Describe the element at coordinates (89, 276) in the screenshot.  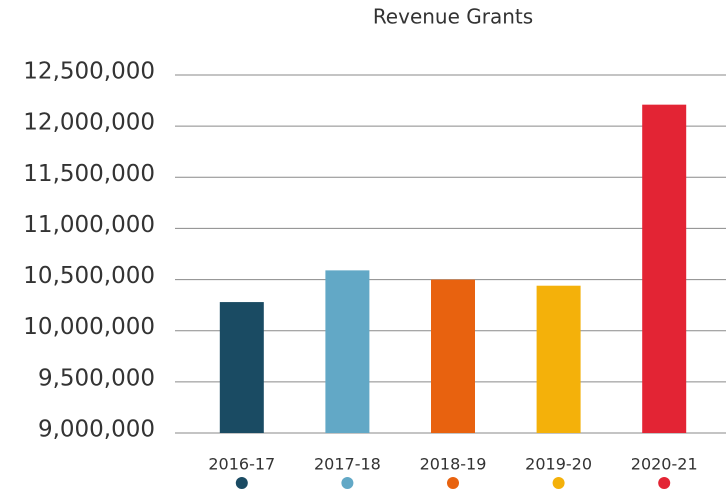
I see `y-tick-label: 10,500,000` at that location.